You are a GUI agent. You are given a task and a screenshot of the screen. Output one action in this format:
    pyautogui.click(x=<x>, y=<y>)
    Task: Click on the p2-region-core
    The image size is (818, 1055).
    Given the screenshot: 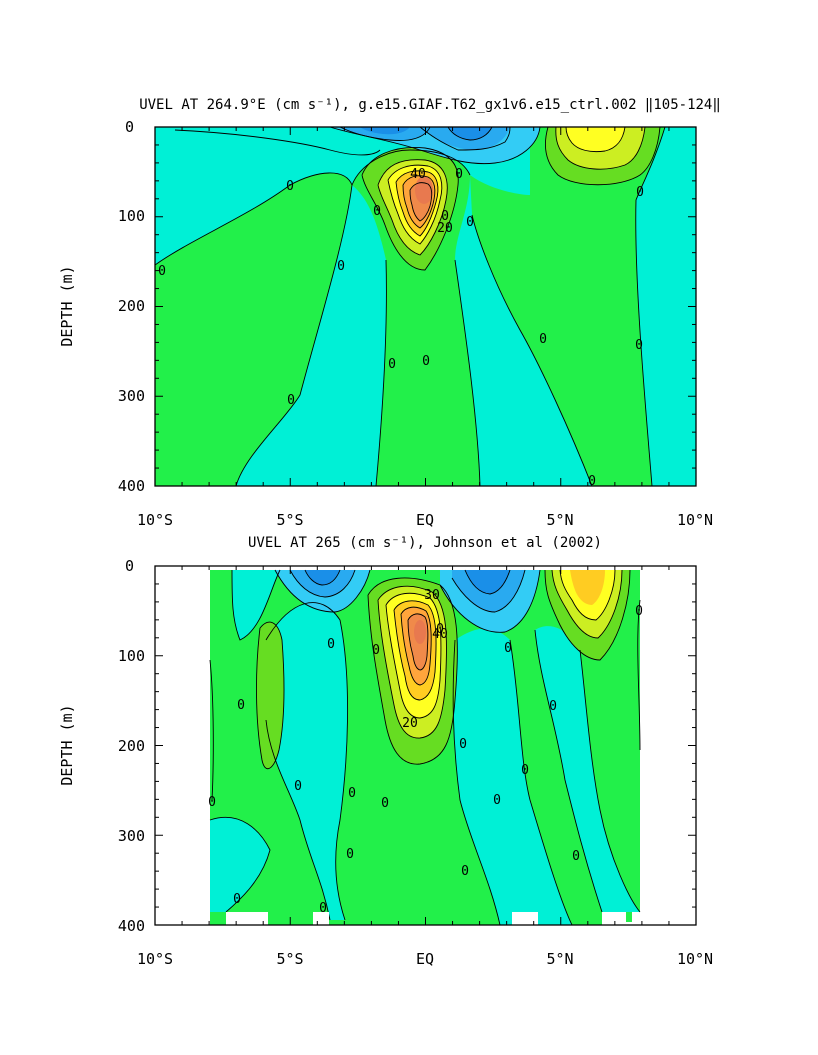 What is the action you would take?
    pyautogui.click(x=420, y=632)
    